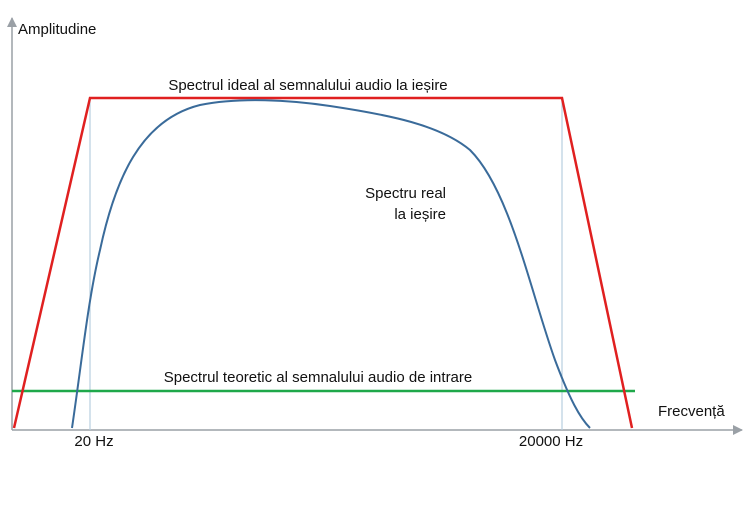 The height and width of the screenshot is (505, 750). Describe the element at coordinates (551, 441) in the screenshot. I see `x-marker-label: 20000 Hz` at that location.